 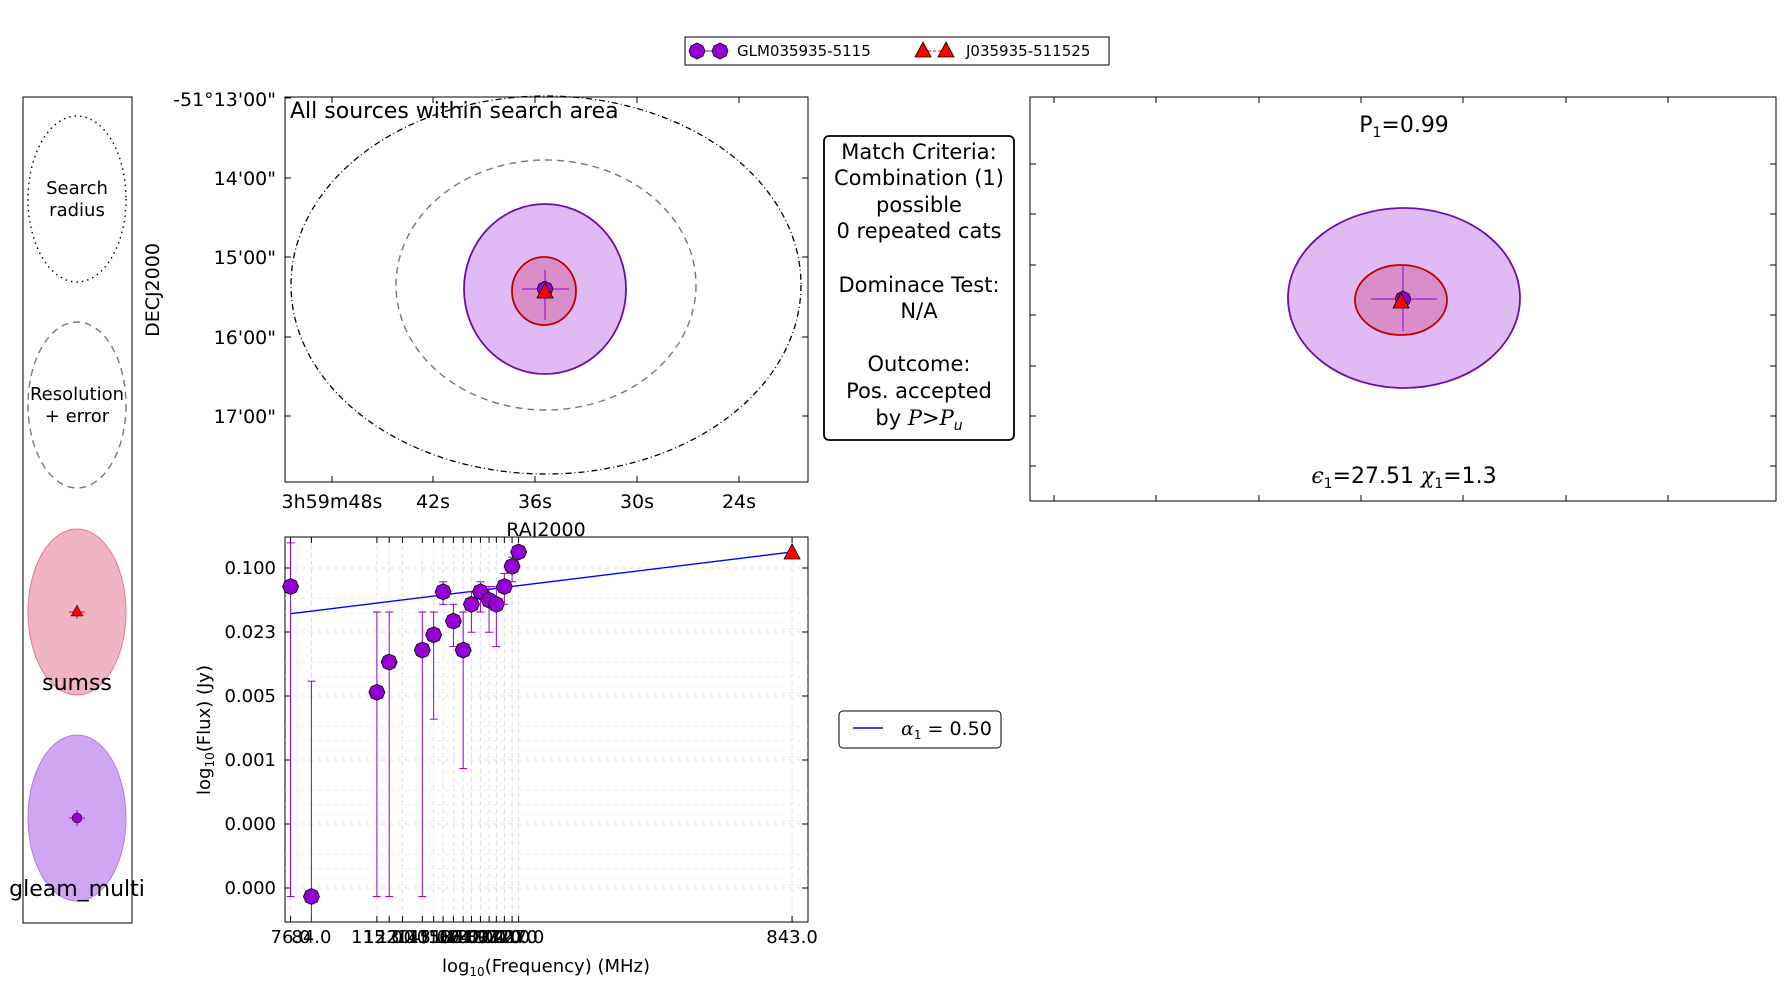 I want to click on sky-y-ticks, so click(x=546, y=257).